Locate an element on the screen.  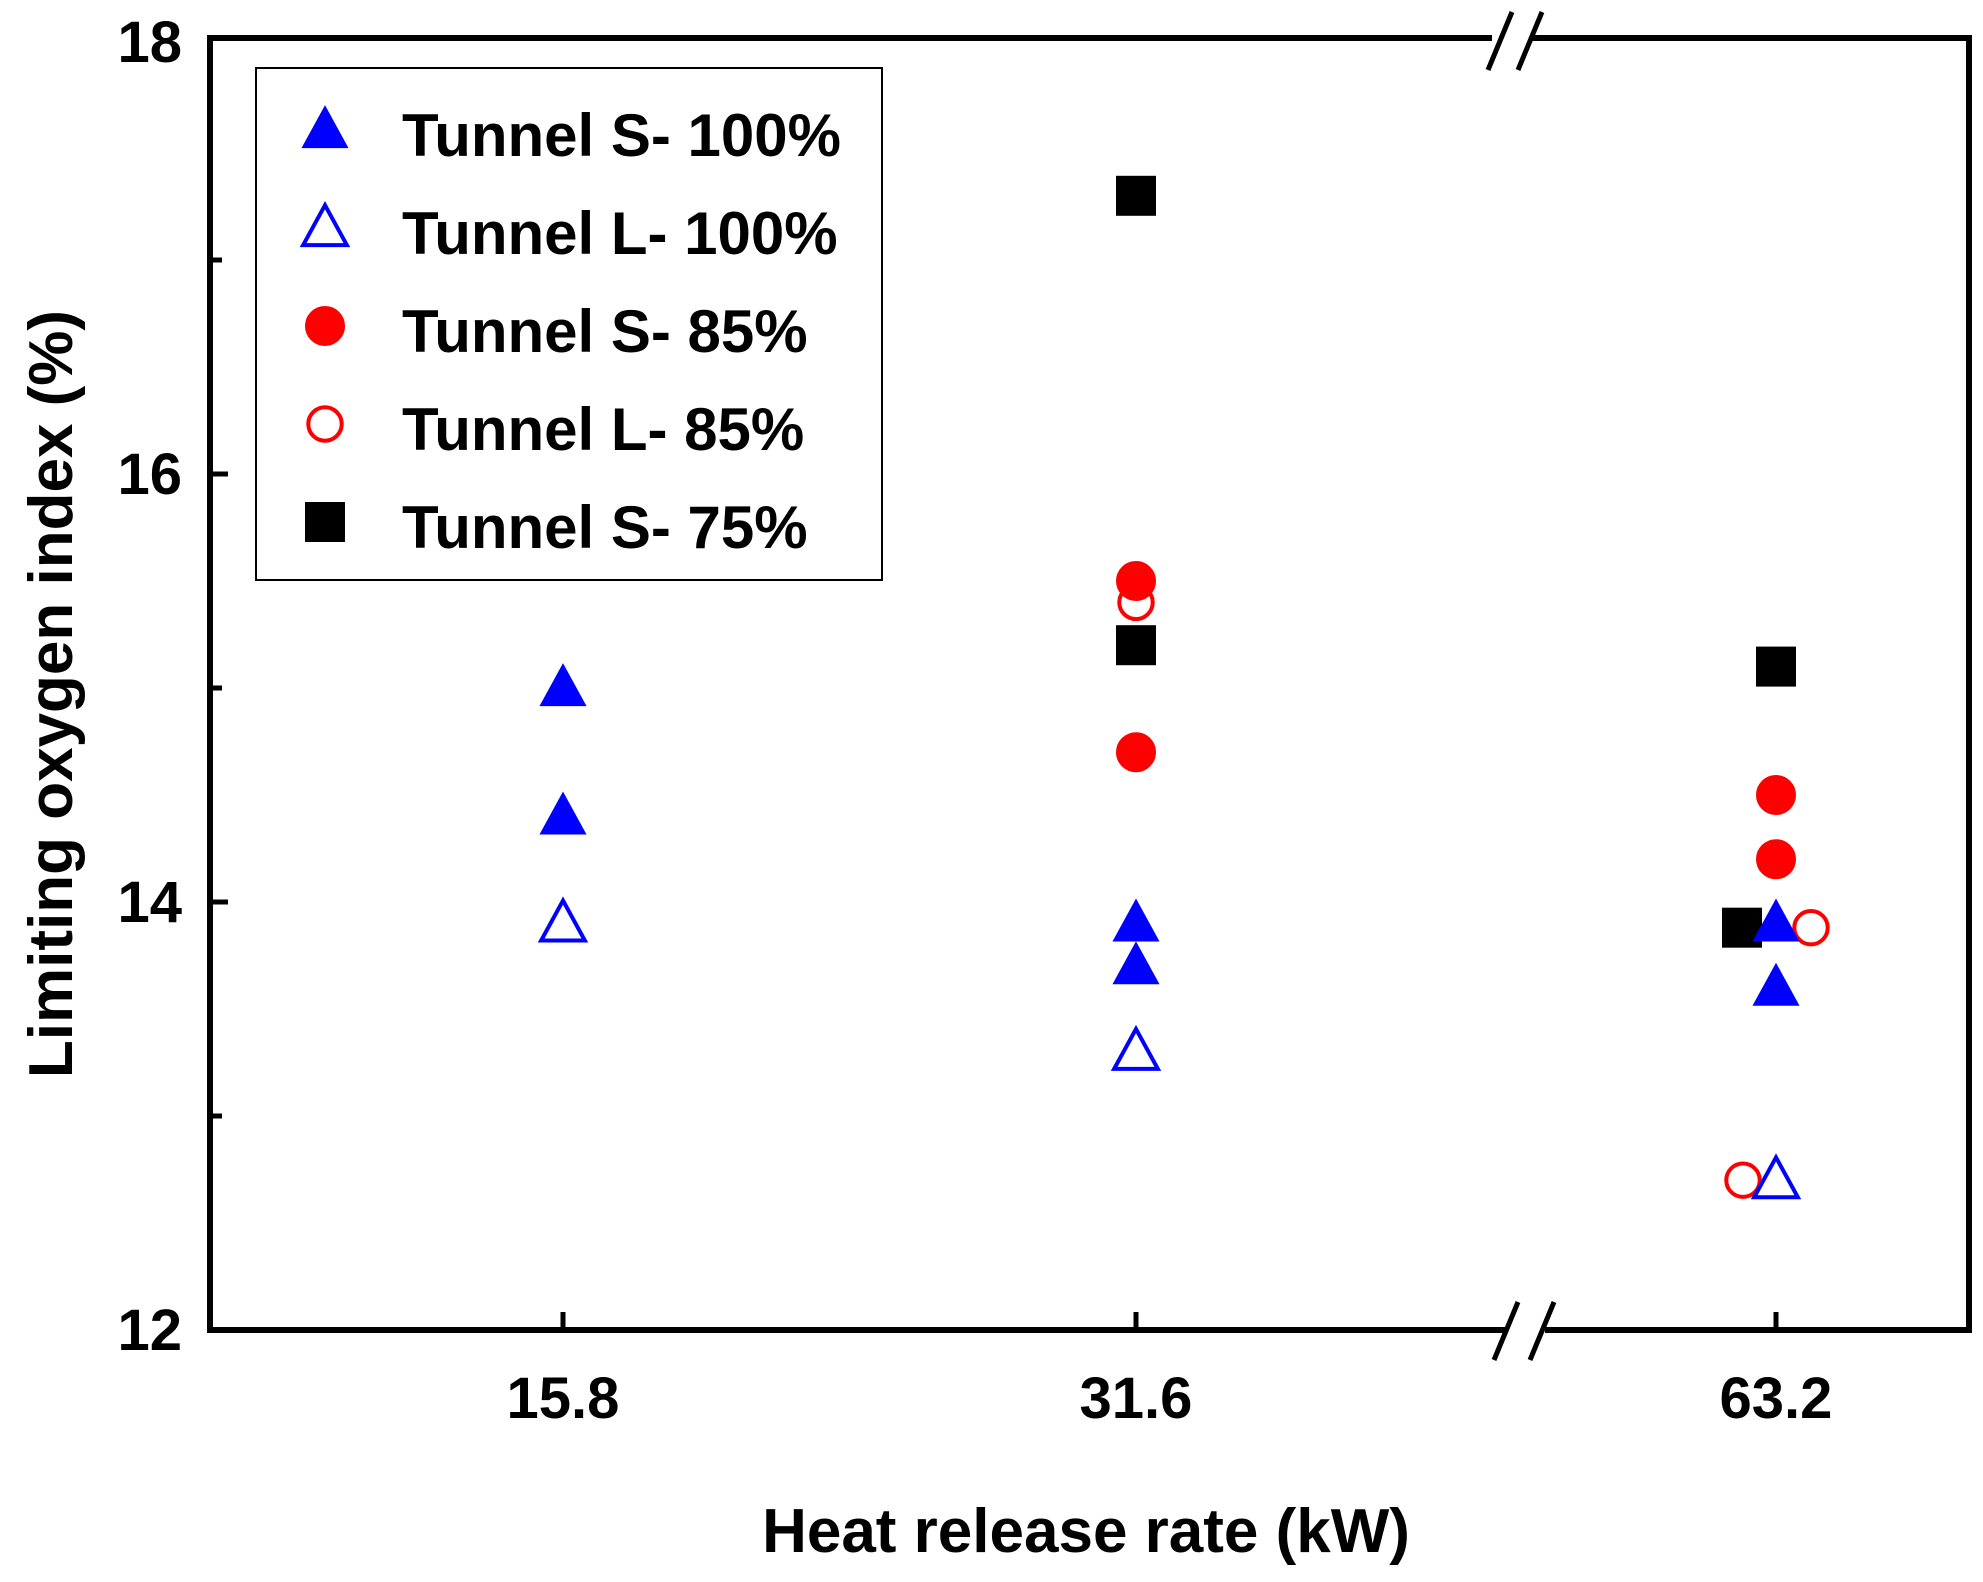
y-tick-label: 18 is located at coordinates (149, 42).